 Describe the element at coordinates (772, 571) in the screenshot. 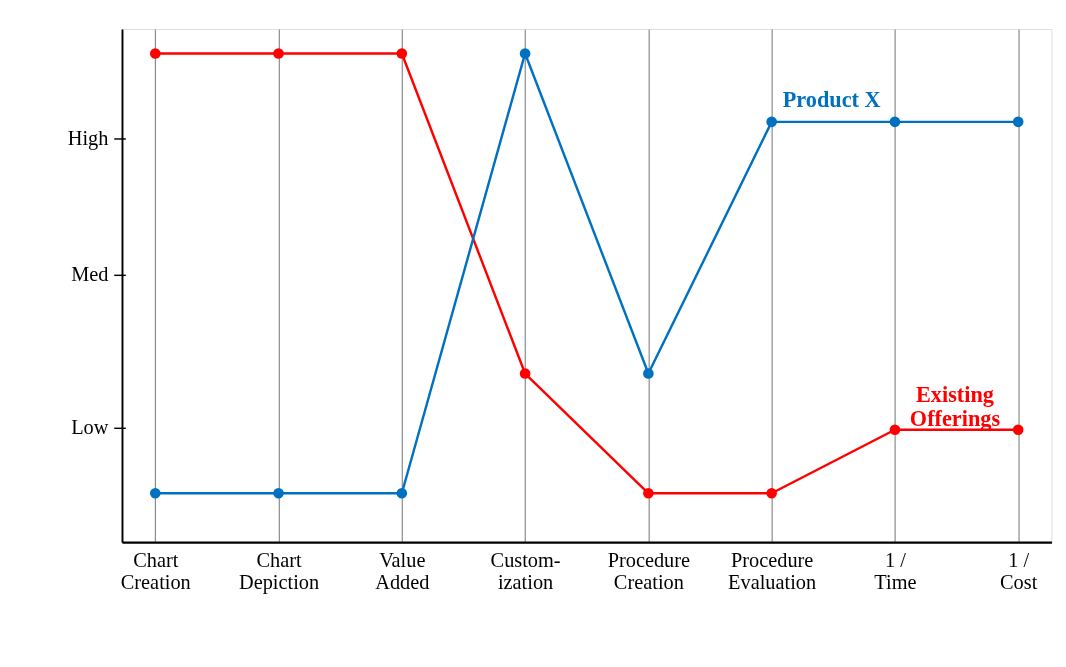

I see `x-tick-label: Procedure Evaluation` at that location.